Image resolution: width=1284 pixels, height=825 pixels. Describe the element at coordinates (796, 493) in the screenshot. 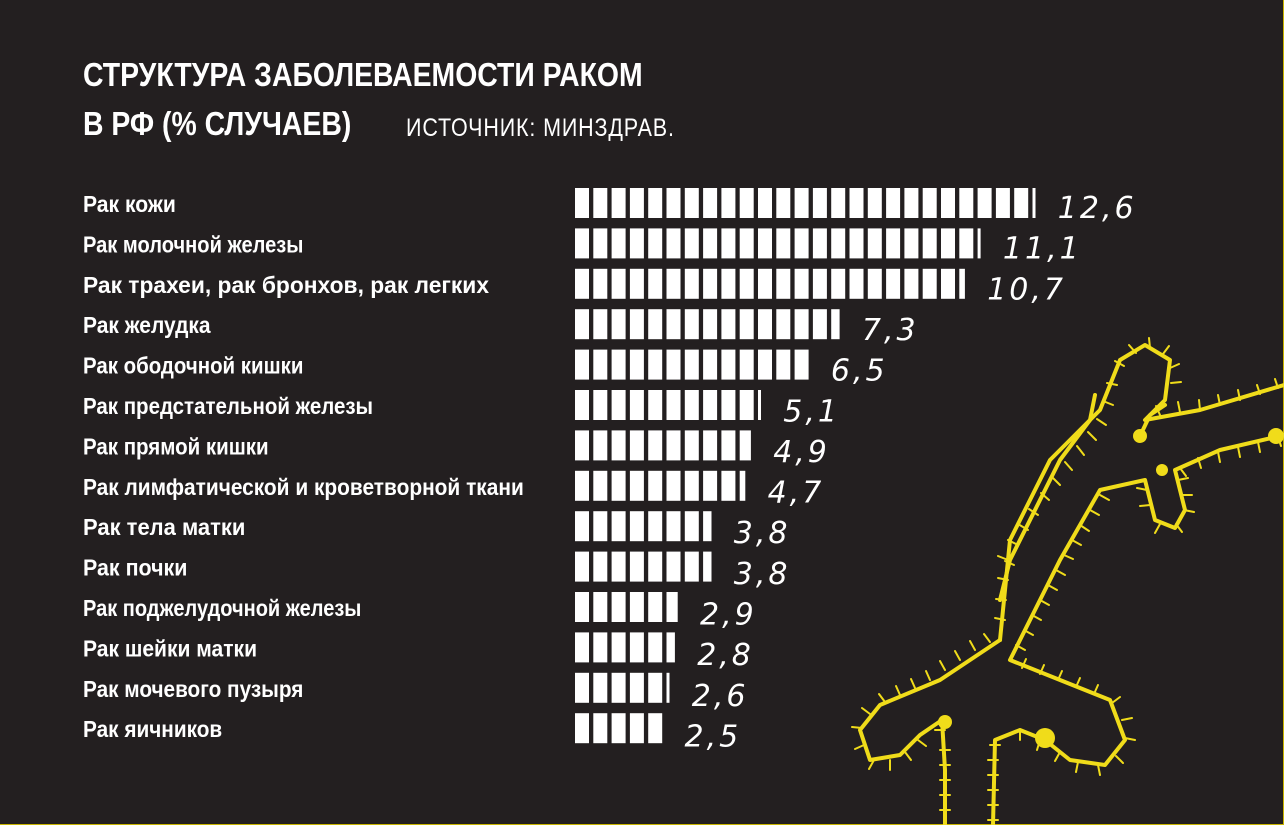

I see `value-label: 4,7` at that location.